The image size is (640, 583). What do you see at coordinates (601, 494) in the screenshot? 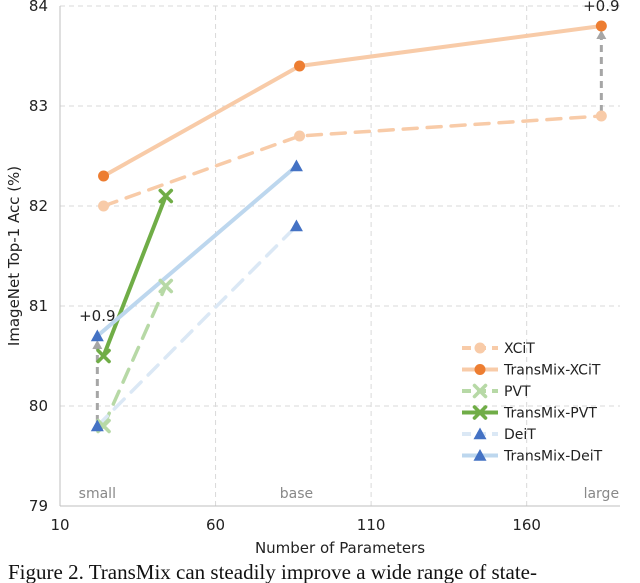
I see `model-size-label: large` at bounding box center [601, 494].